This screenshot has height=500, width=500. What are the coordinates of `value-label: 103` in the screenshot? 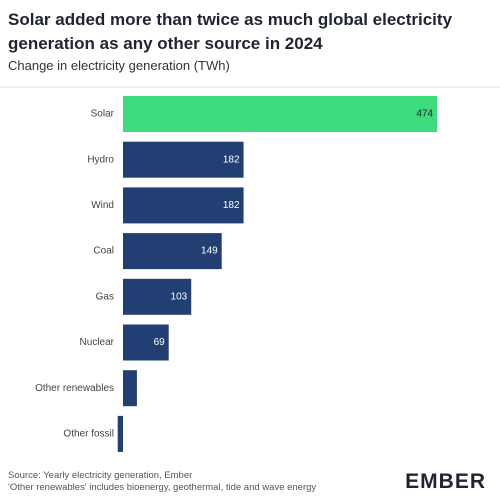 It's located at (179, 296).